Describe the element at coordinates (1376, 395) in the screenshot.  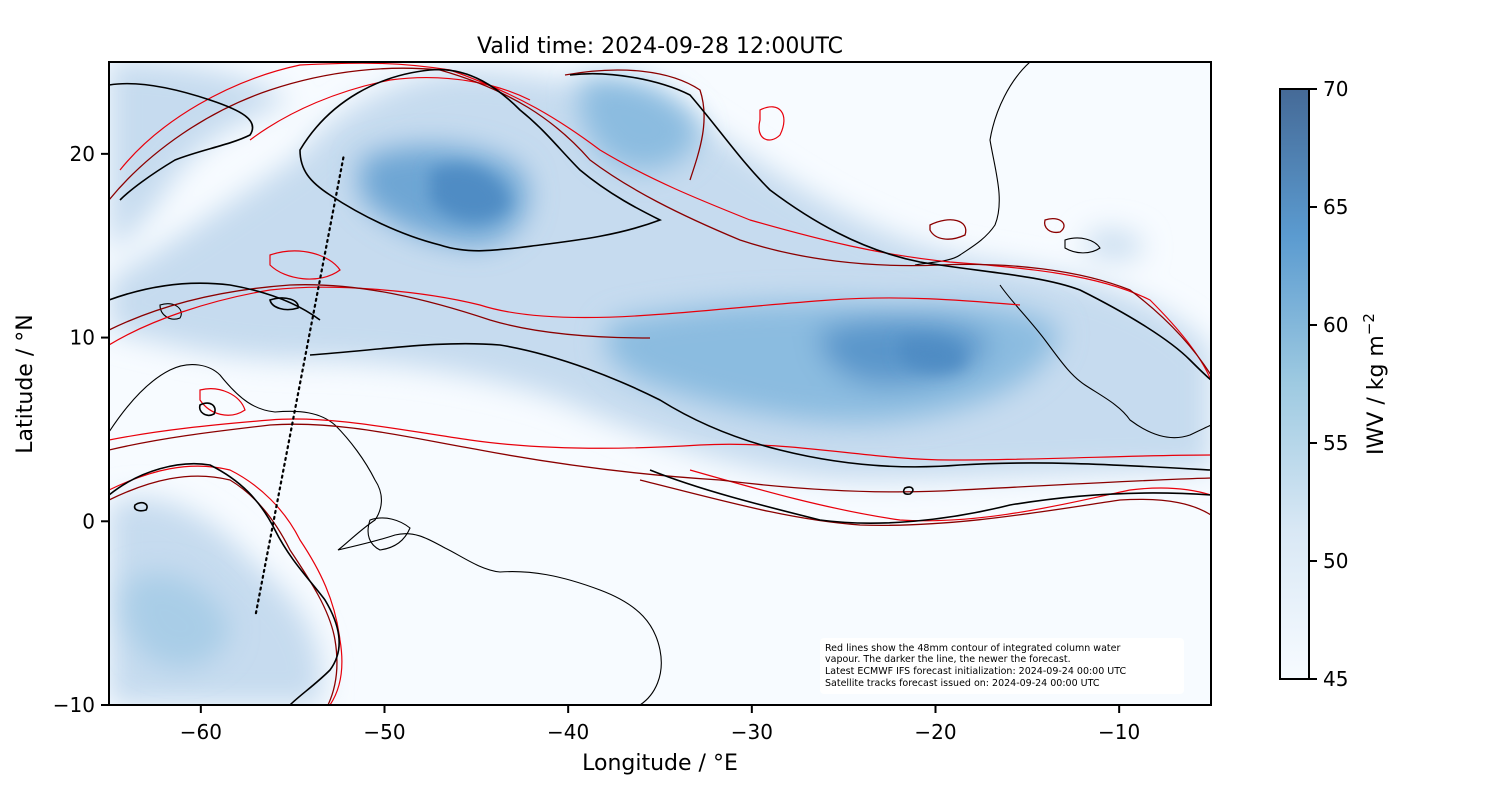
I see `colorbar-label-text: IWV / kg m` at that location.